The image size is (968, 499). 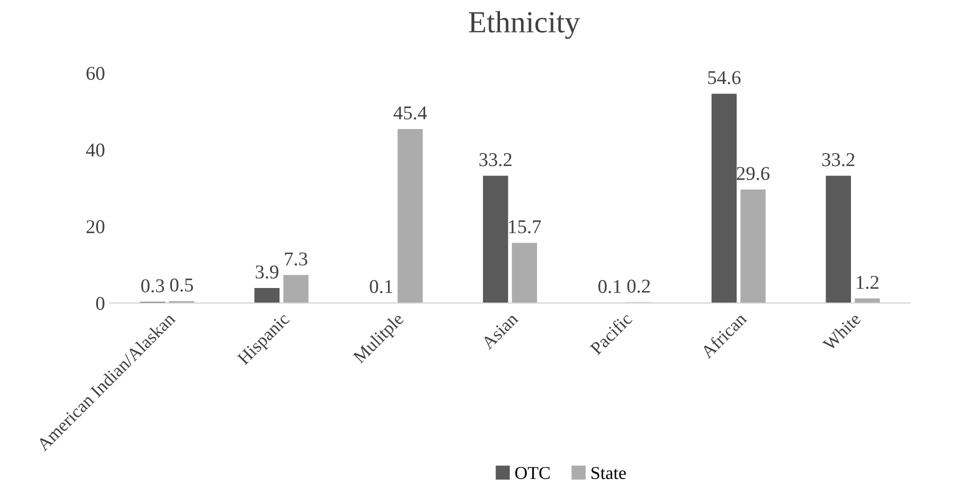 I want to click on data-label: 29.6, so click(x=753, y=173).